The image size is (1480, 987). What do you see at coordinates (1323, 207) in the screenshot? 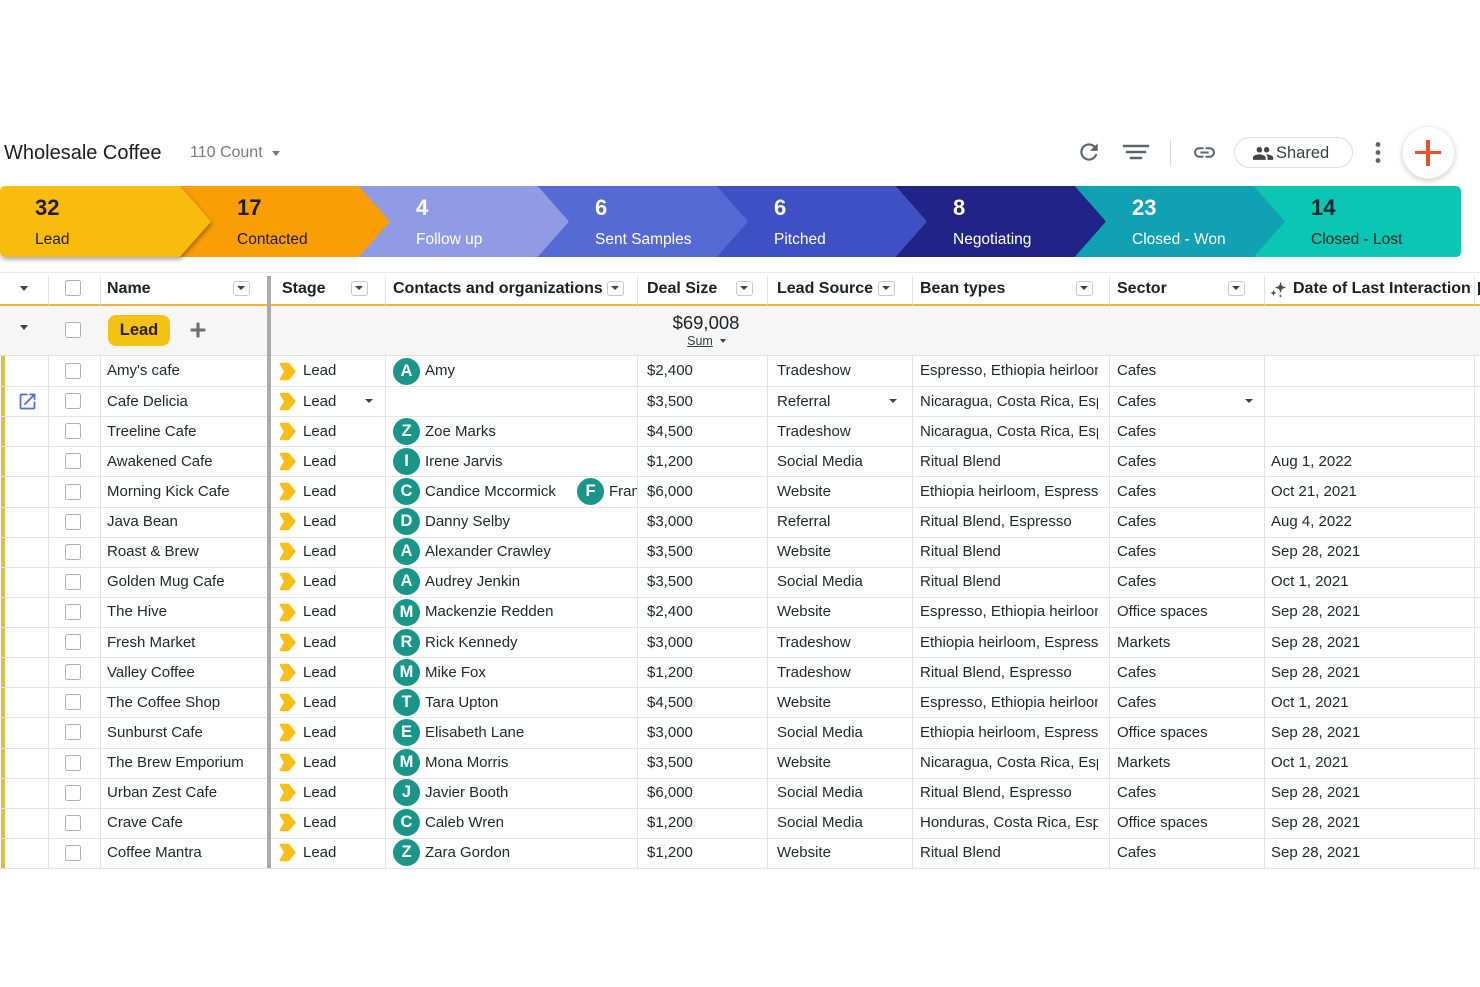
I see `svg-text: 14` at bounding box center [1323, 207].